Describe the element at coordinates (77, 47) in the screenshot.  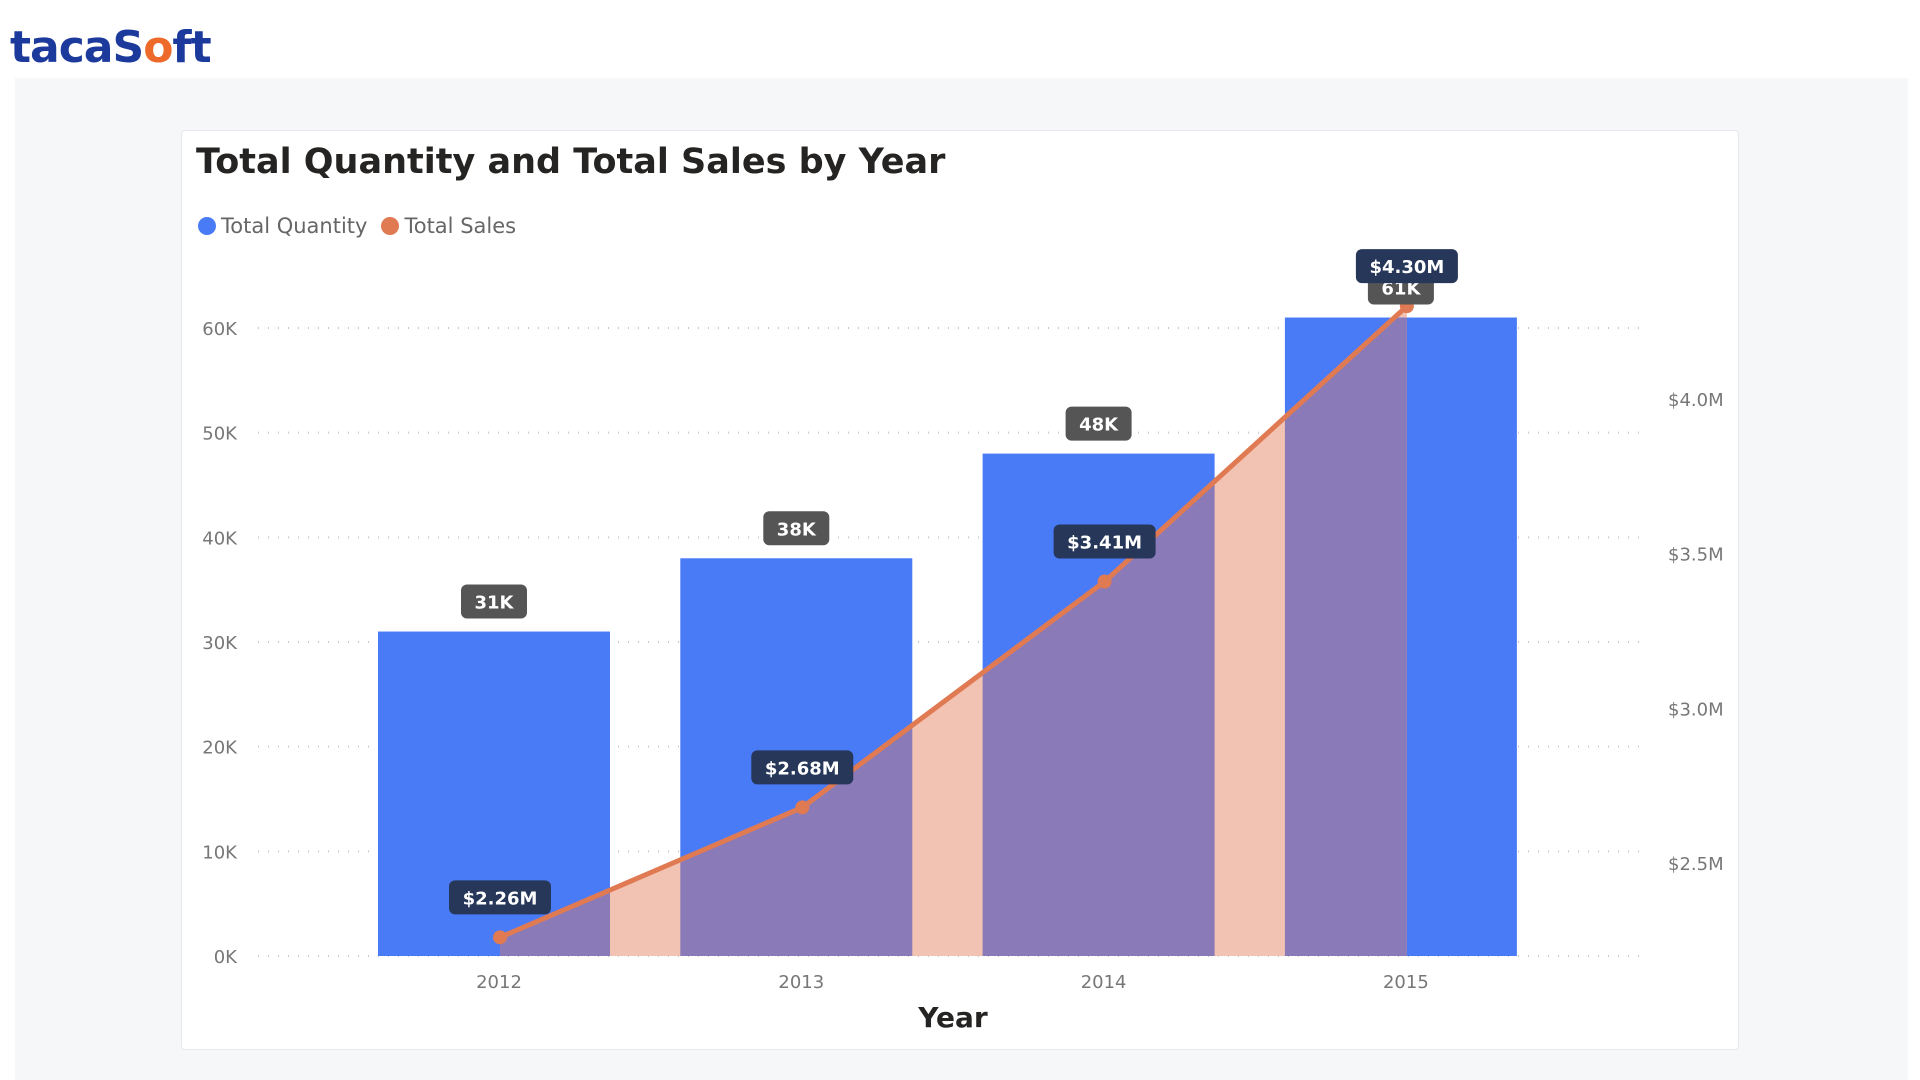
I see `logo-text: tacaS` at that location.